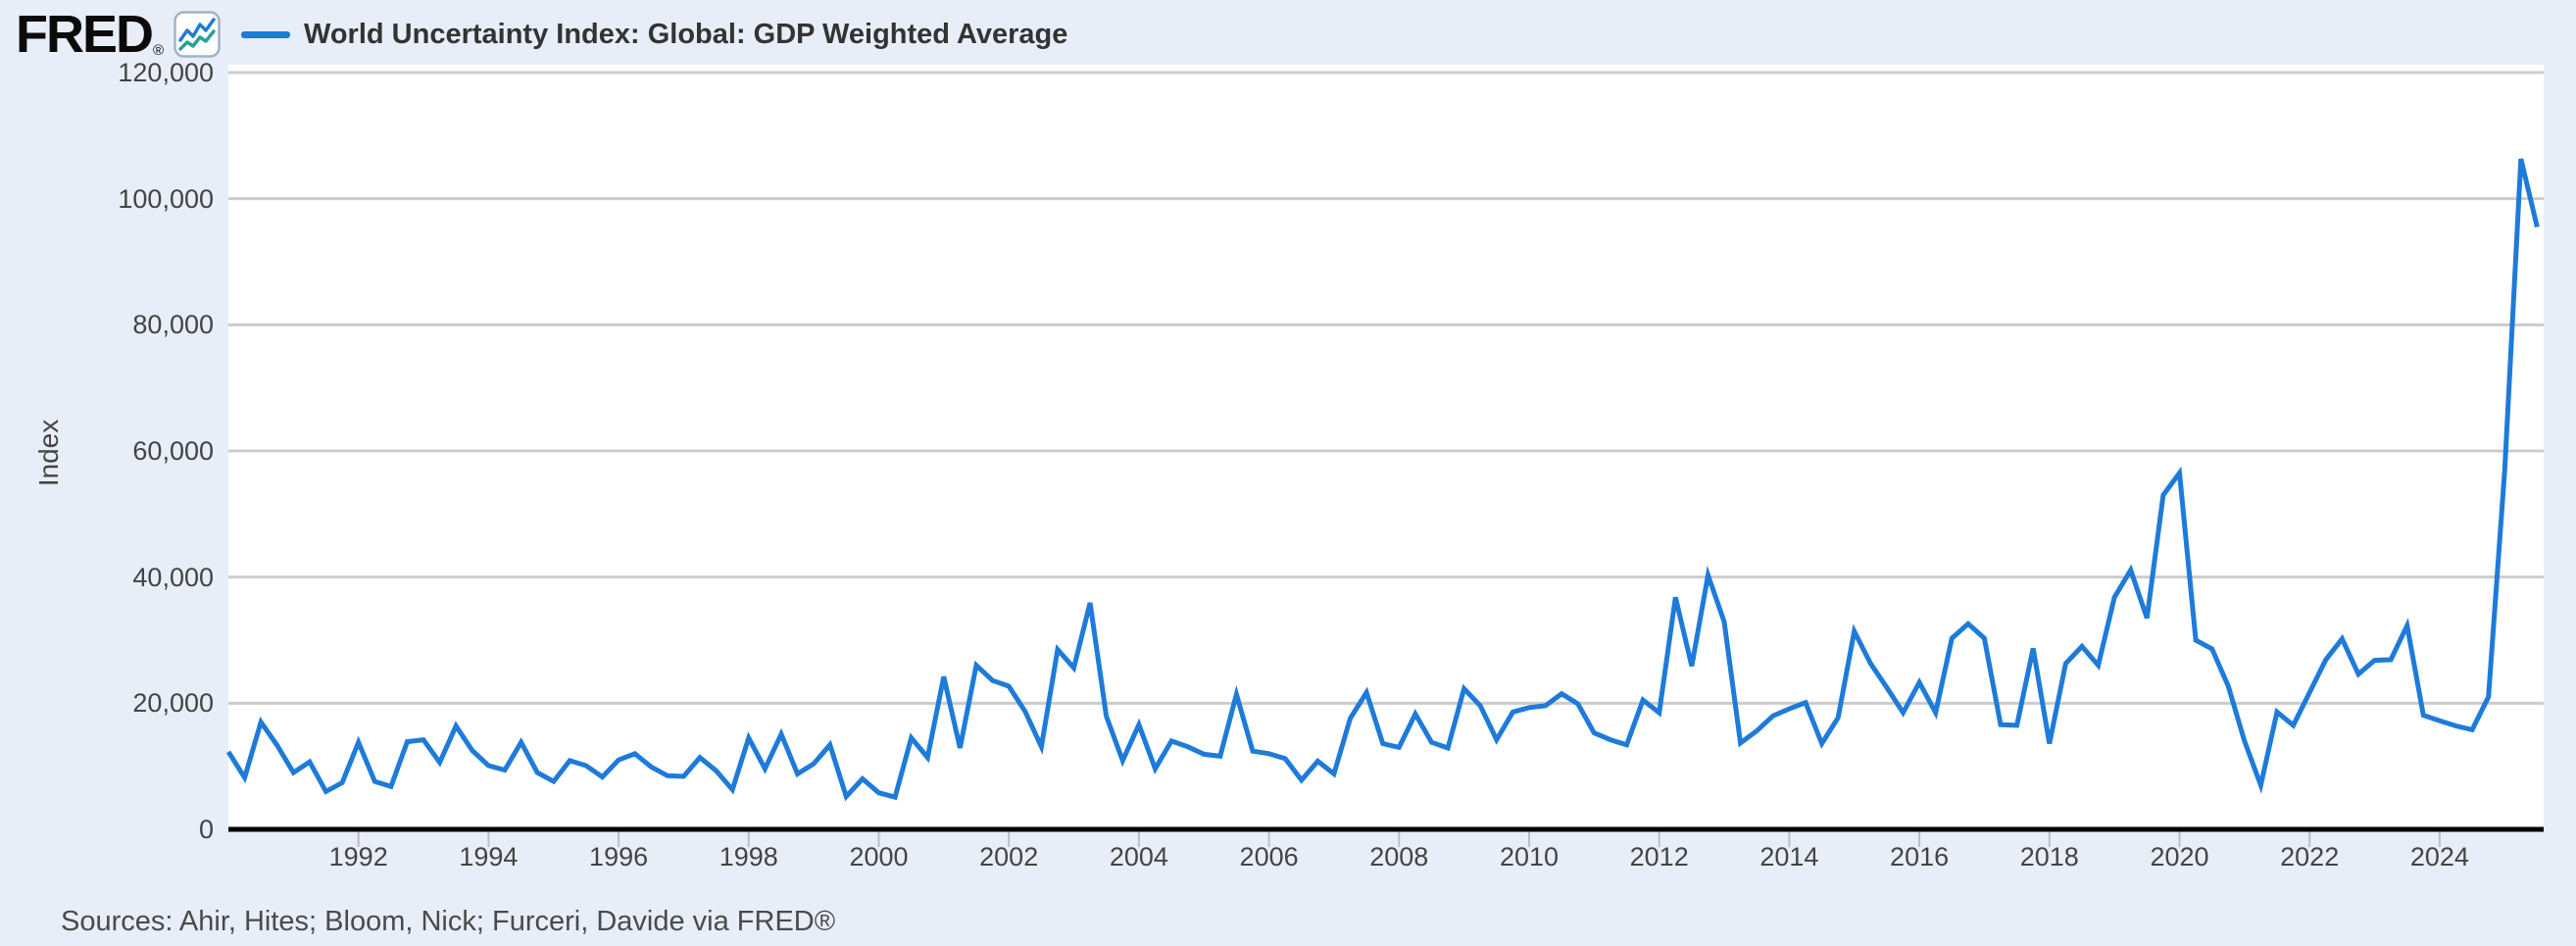 Image resolution: width=2576 pixels, height=946 pixels. What do you see at coordinates (2179, 856) in the screenshot?
I see `x-tick-label: 2020` at bounding box center [2179, 856].